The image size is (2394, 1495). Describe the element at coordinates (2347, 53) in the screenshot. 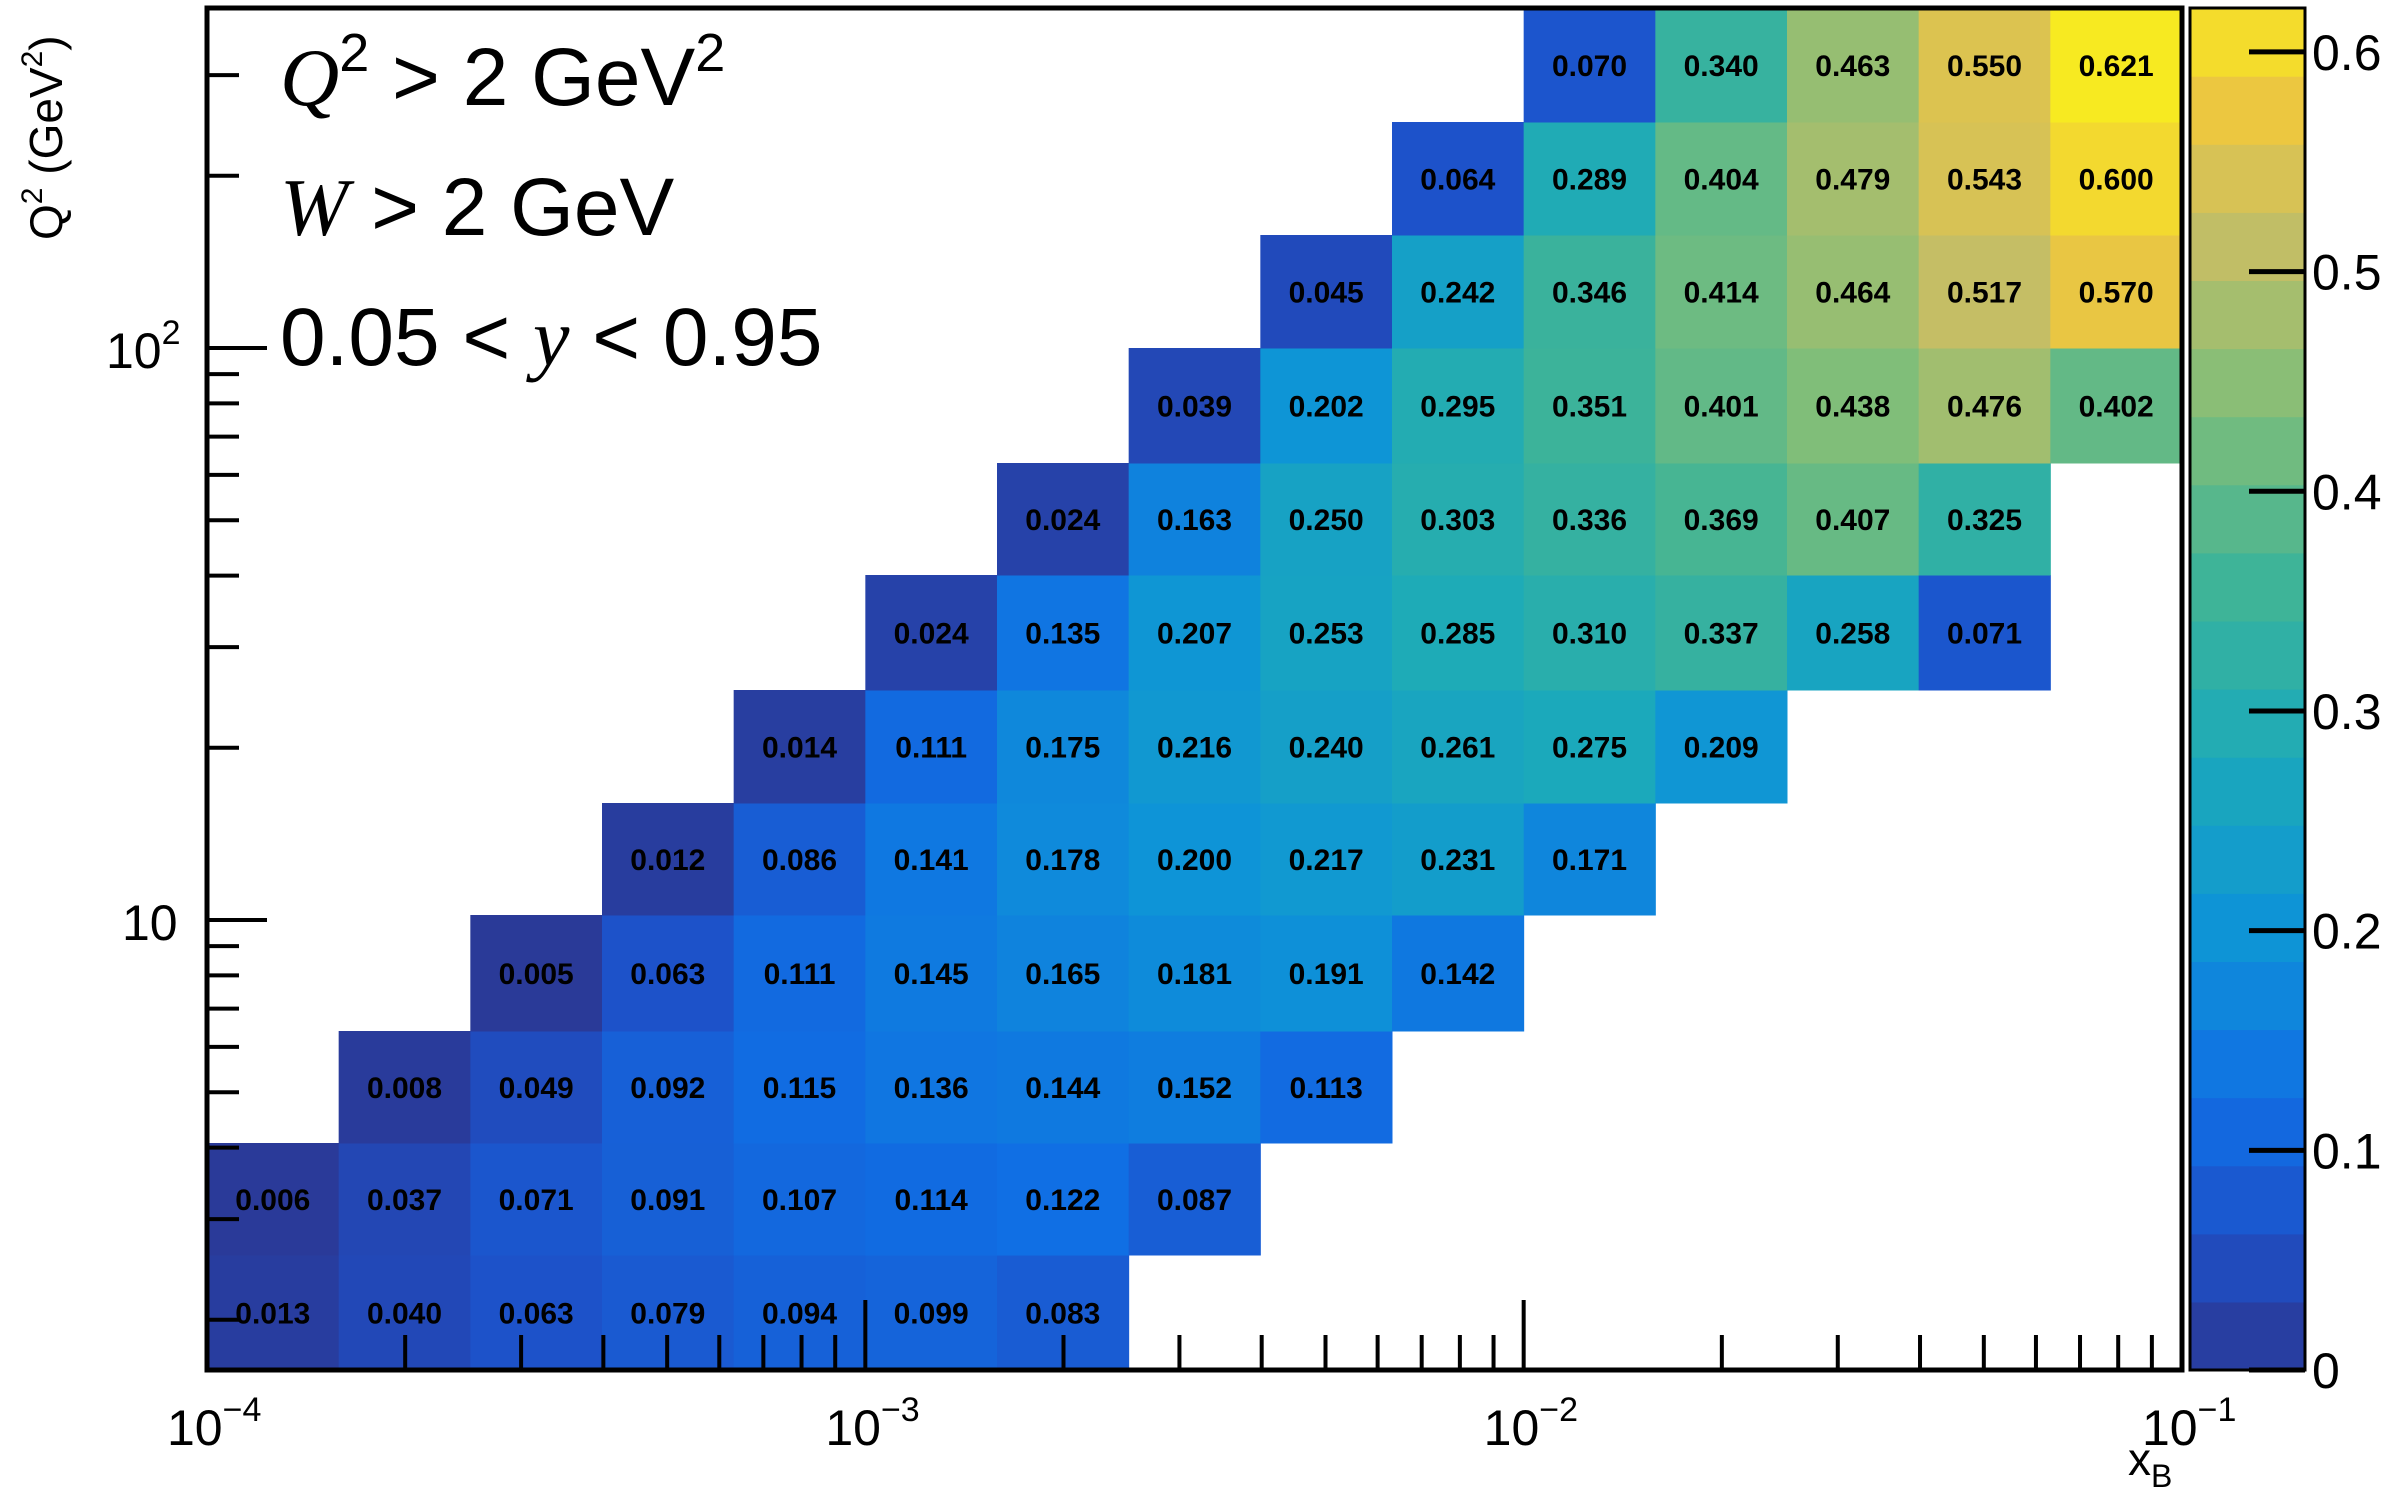

I see `colorbar-tick-label: 0.6` at that location.